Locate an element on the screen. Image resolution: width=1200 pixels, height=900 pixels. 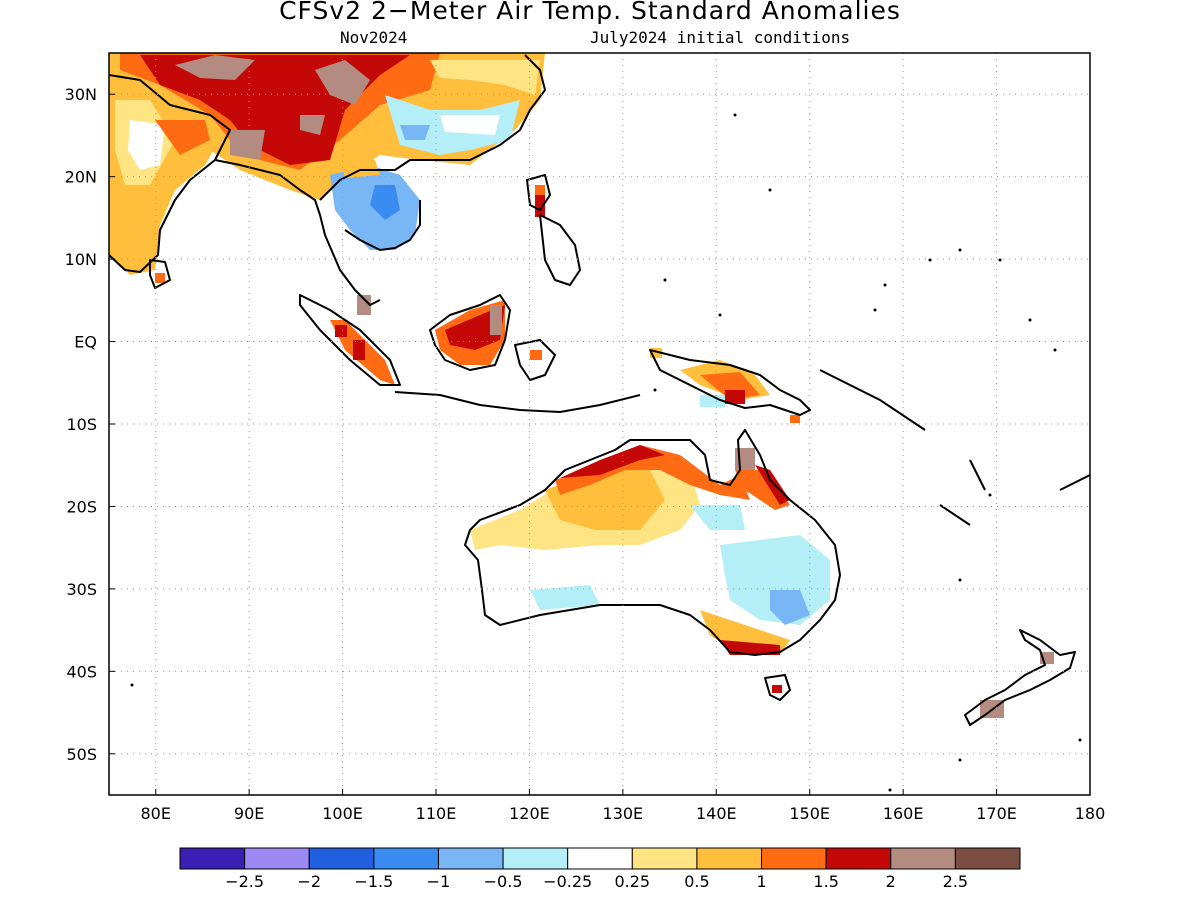
lon-label: 130E is located at coordinates (623, 813).